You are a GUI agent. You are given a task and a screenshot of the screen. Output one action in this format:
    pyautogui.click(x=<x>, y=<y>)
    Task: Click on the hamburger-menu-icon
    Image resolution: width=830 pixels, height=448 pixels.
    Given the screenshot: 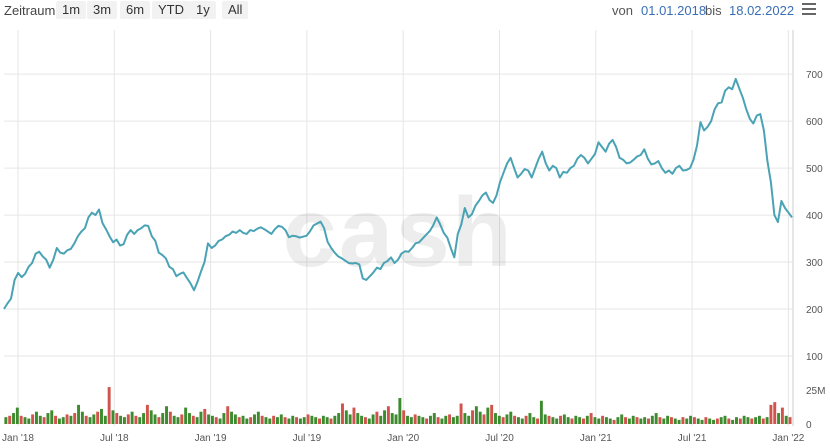 What is the action you would take?
    pyautogui.click(x=809, y=10)
    